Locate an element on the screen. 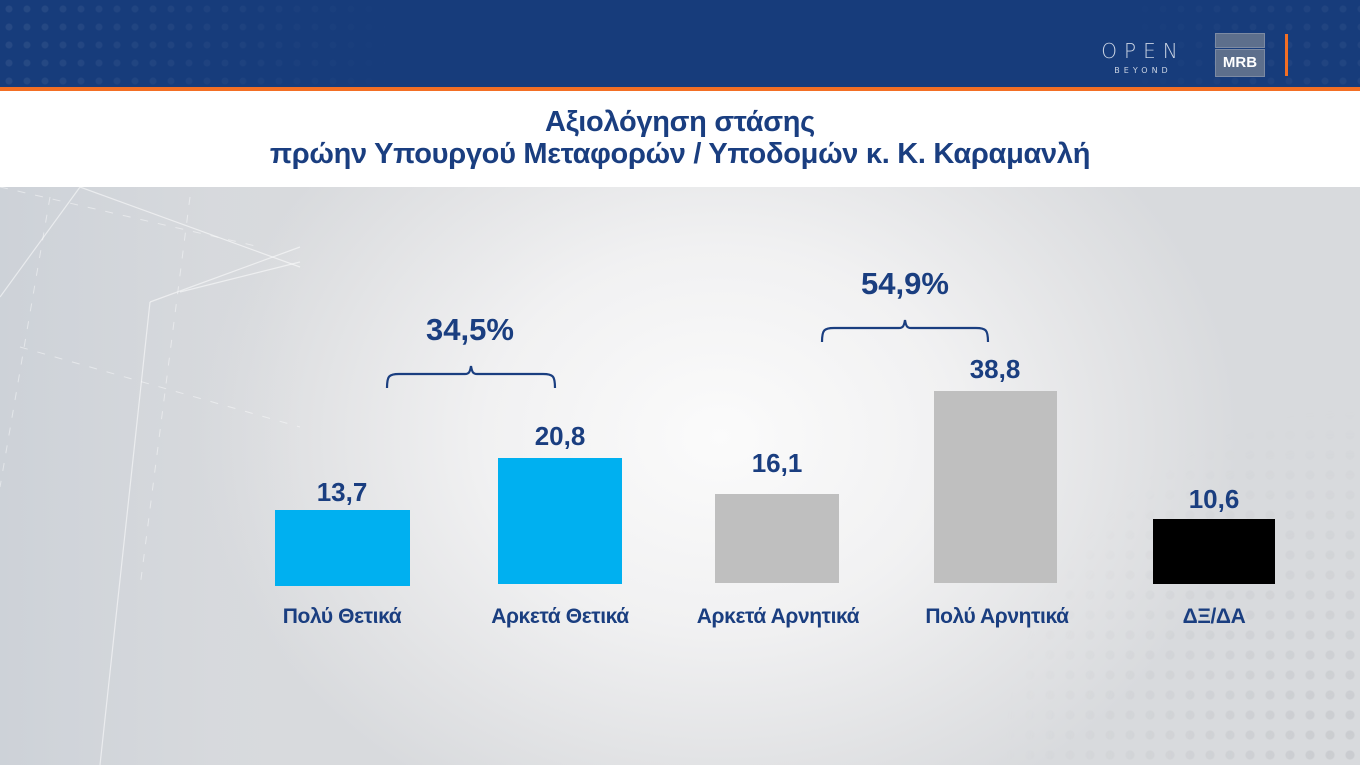 This screenshot has width=1360, height=765. open-logo-sub: BEYOND is located at coordinates (1143, 70).